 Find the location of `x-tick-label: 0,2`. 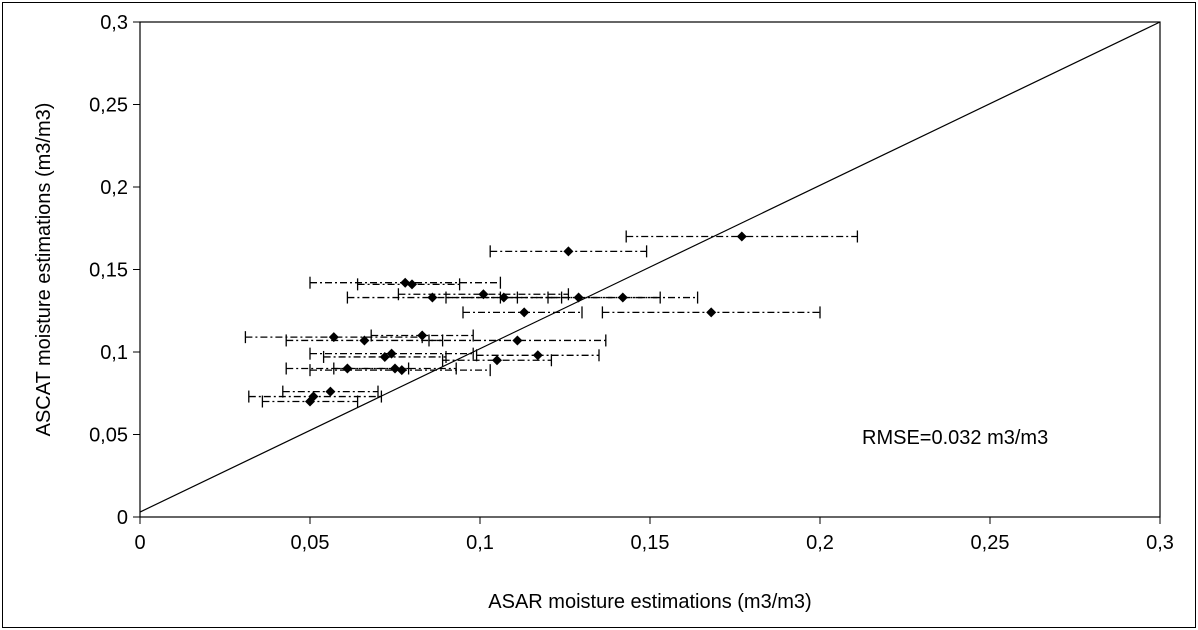

x-tick-label: 0,2 is located at coordinates (820, 543).